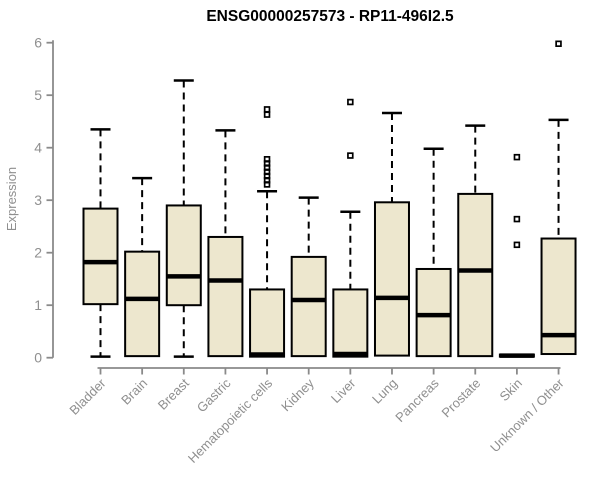 The width and height of the screenshot is (600, 500). What do you see at coordinates (297, 394) in the screenshot?
I see `x-category-label-kidney: Kidney` at bounding box center [297, 394].